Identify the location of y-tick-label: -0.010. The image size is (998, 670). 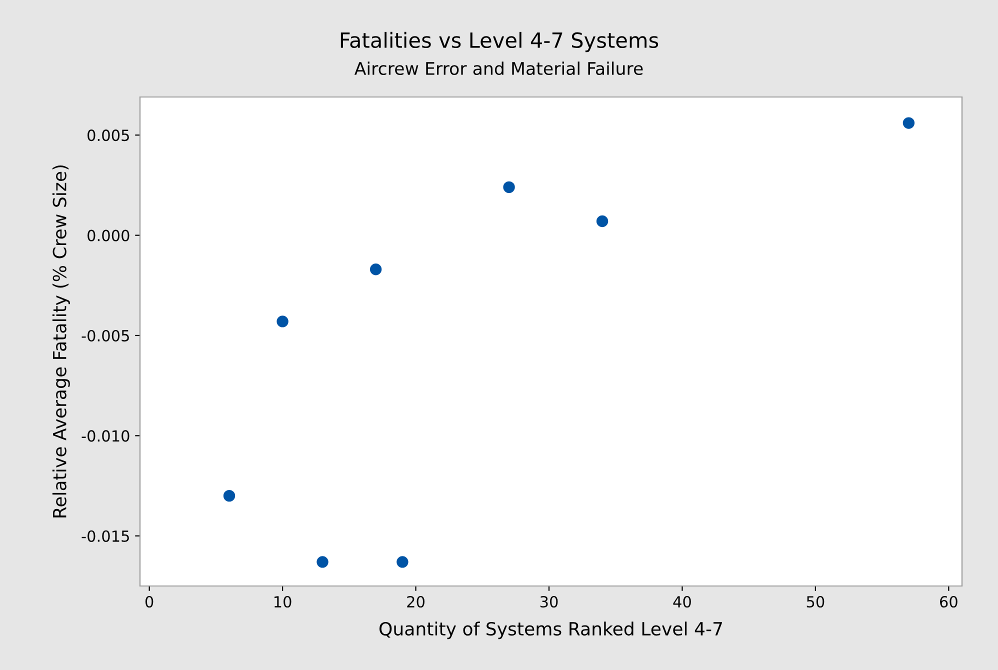
(106, 436).